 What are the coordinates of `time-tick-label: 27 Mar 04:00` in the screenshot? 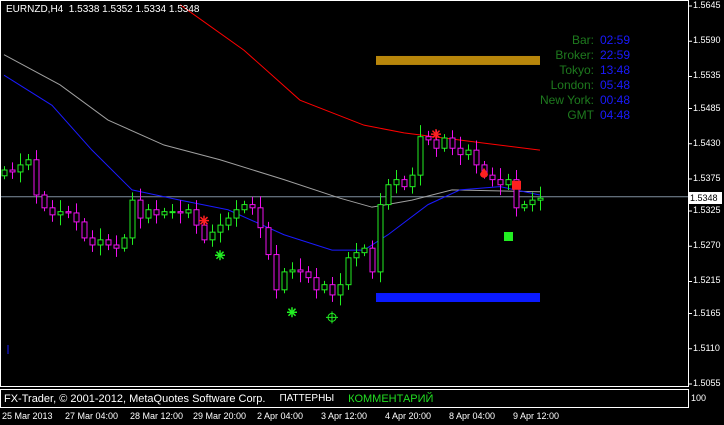 It's located at (92, 416).